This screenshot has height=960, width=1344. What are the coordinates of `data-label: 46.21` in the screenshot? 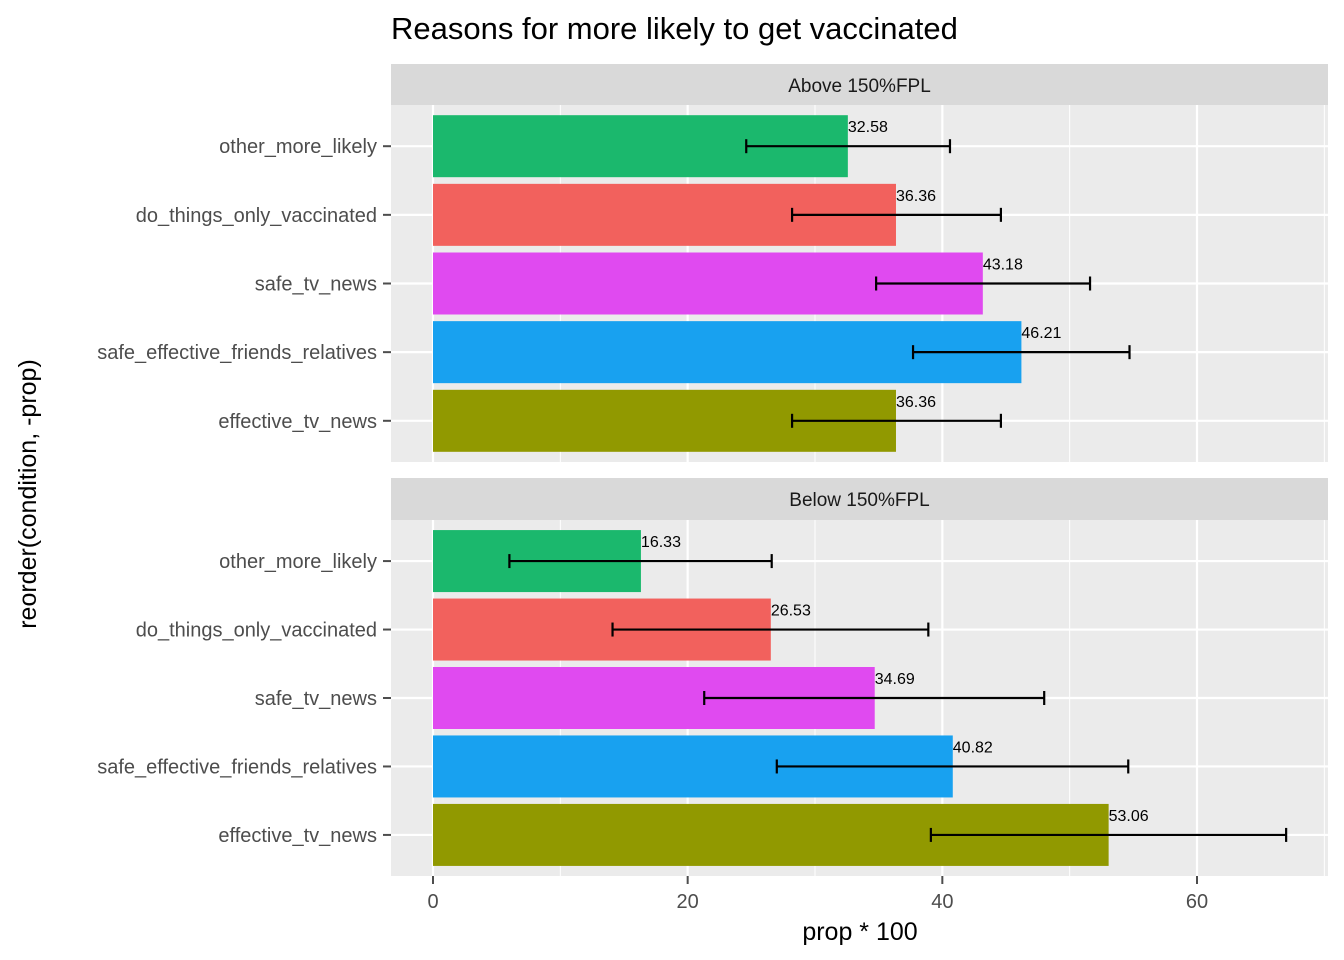 It's located at (1041, 333).